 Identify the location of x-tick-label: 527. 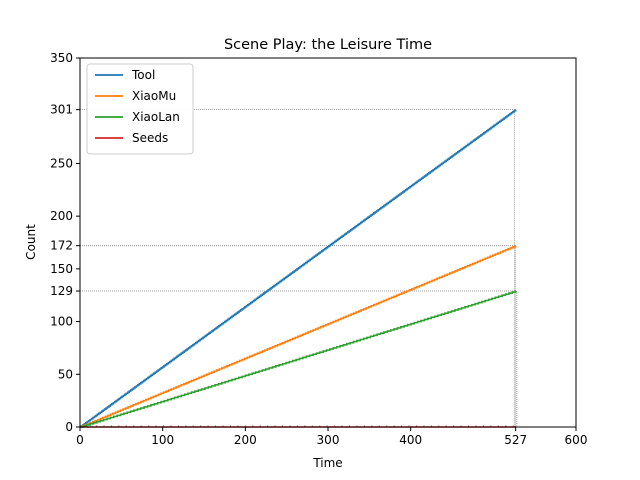
(515, 440).